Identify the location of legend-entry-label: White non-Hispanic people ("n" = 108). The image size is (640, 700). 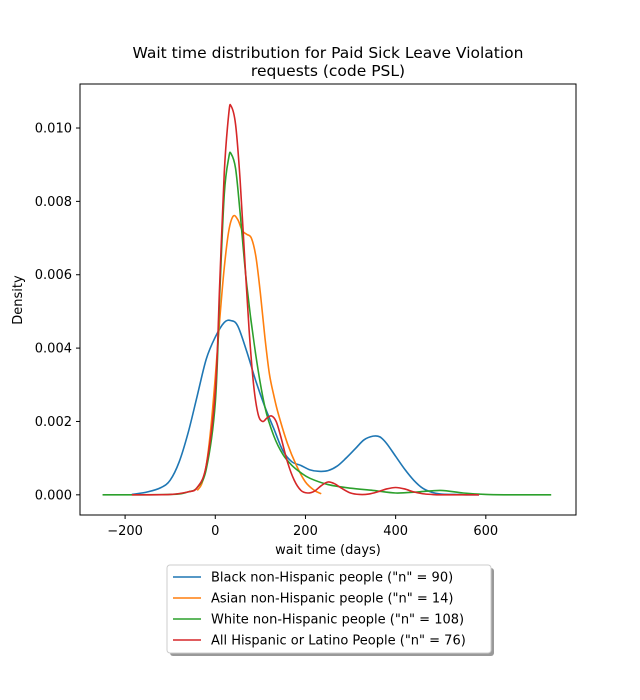
(337, 620).